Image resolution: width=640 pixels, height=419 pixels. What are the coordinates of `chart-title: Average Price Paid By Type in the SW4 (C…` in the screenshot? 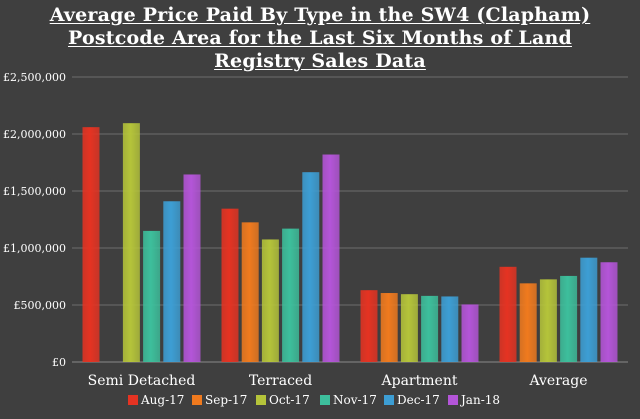 It's located at (320, 38).